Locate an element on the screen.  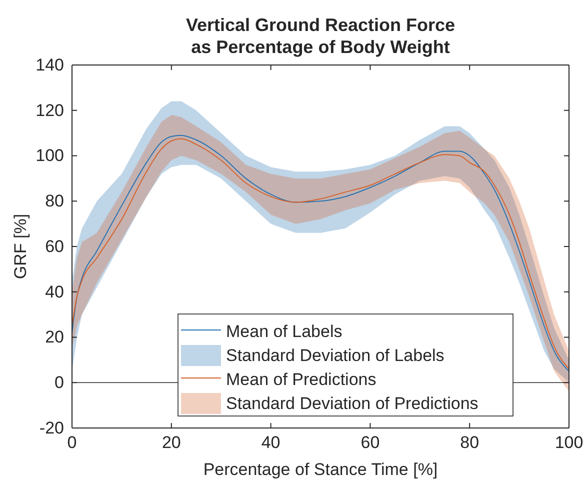
x-tick-label: 60 is located at coordinates (370, 442).